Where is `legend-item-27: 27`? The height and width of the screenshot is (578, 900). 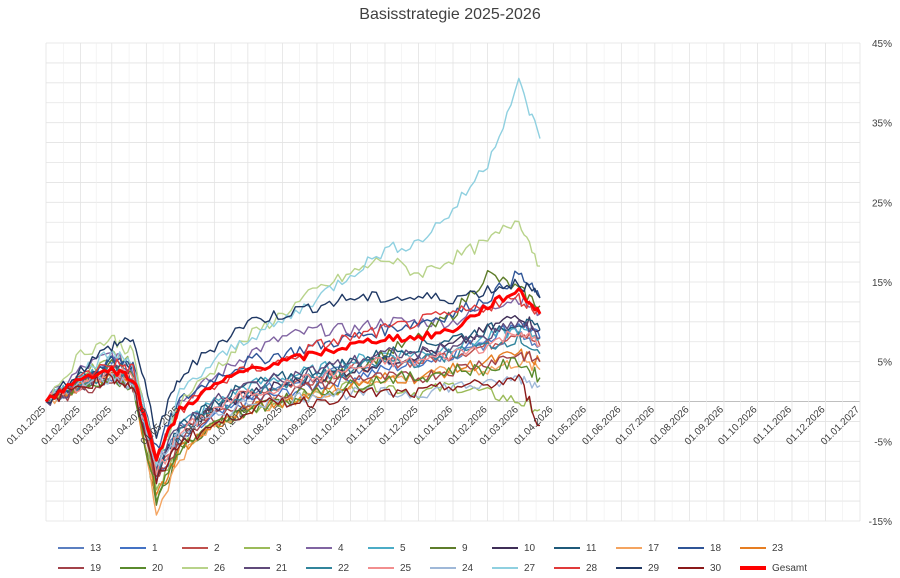
legend-item-27: 27 is located at coordinates (523, 568).